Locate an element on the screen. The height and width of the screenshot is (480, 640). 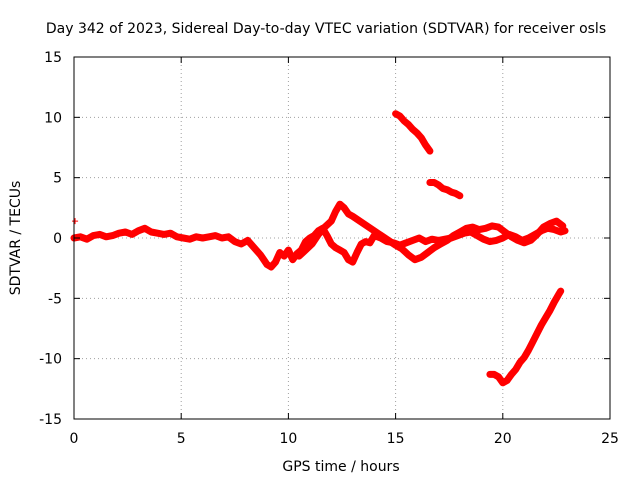
x-tick-label: 25 is located at coordinates (610, 439).